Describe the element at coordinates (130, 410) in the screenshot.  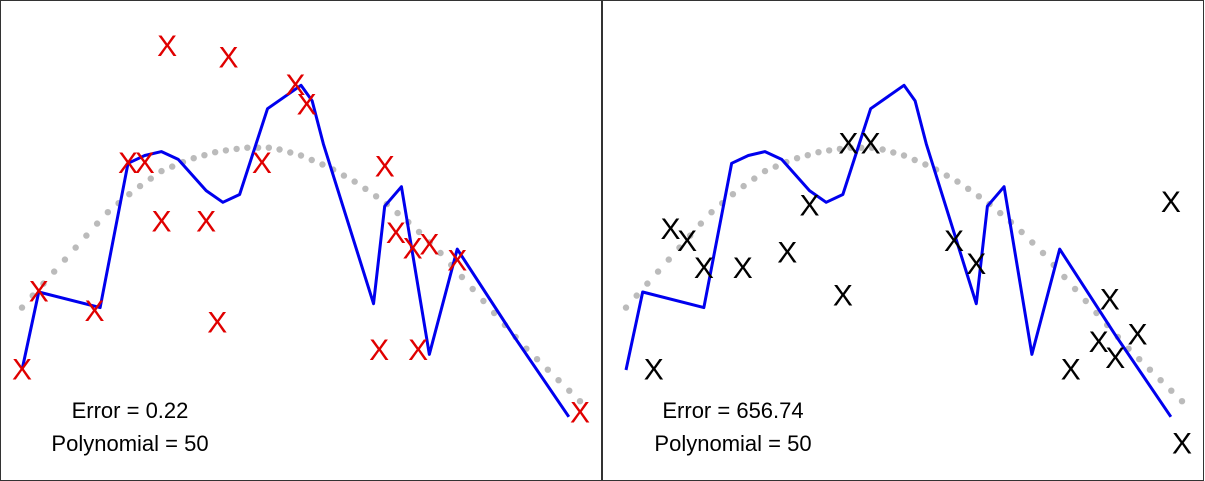
I see `error-annotation: Error = 0.22` at that location.